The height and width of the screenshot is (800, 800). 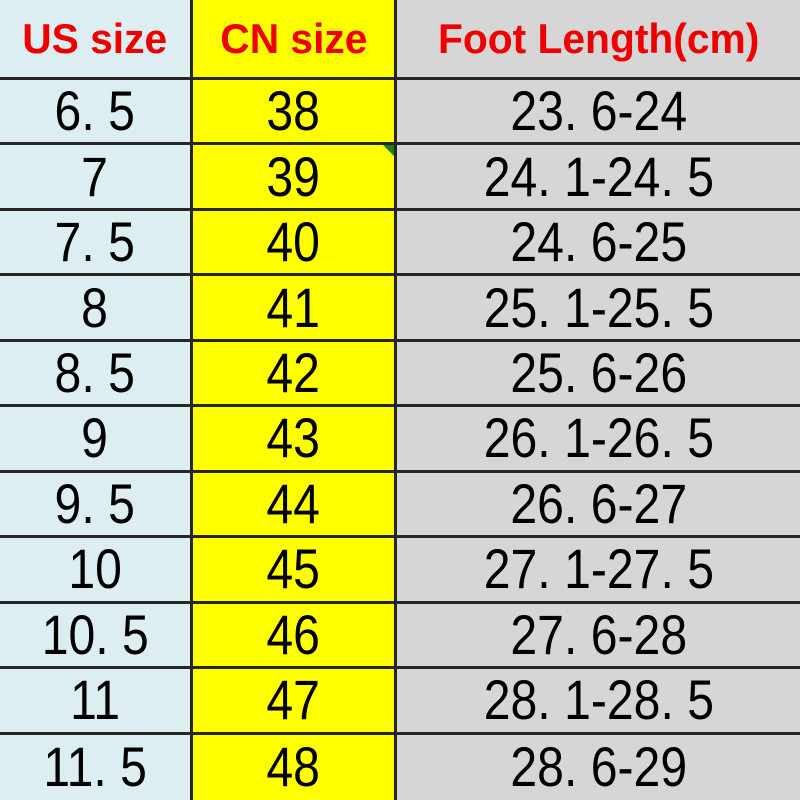 I want to click on foot-length-cell: 25. 6-26, so click(x=598, y=374).